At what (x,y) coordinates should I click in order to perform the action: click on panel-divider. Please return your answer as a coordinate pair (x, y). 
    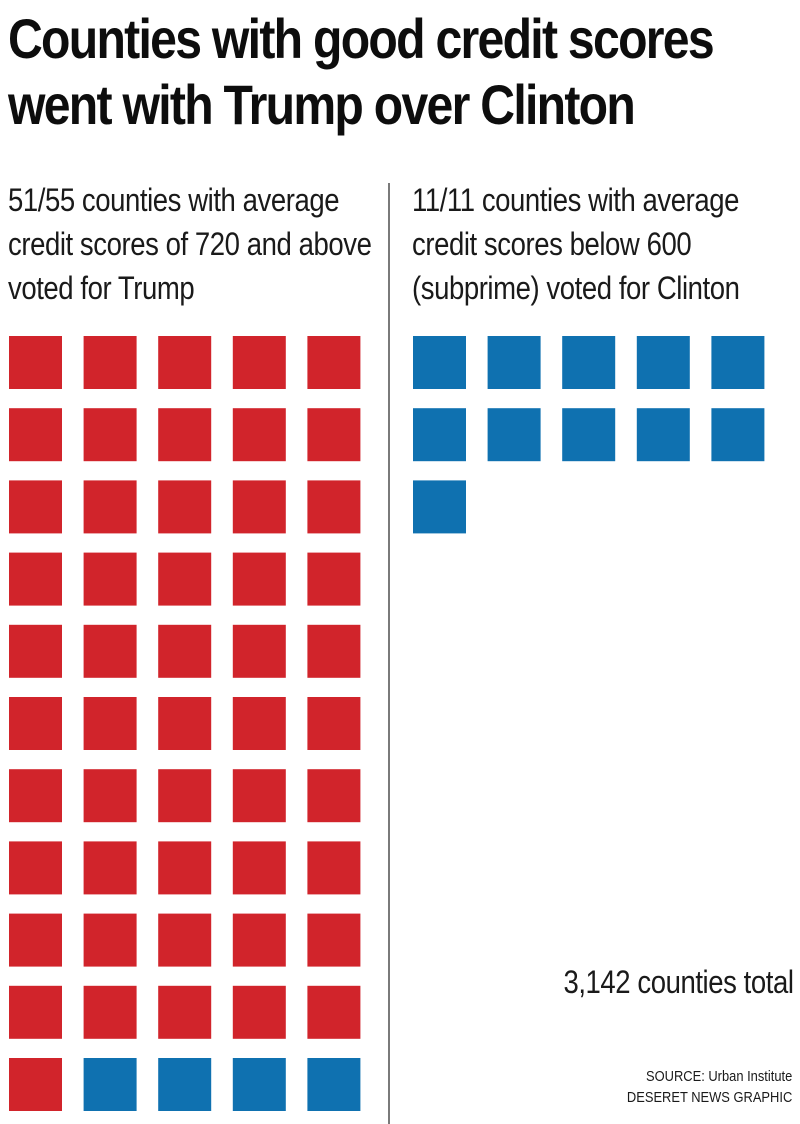
    Looking at the image, I should click on (389, 653).